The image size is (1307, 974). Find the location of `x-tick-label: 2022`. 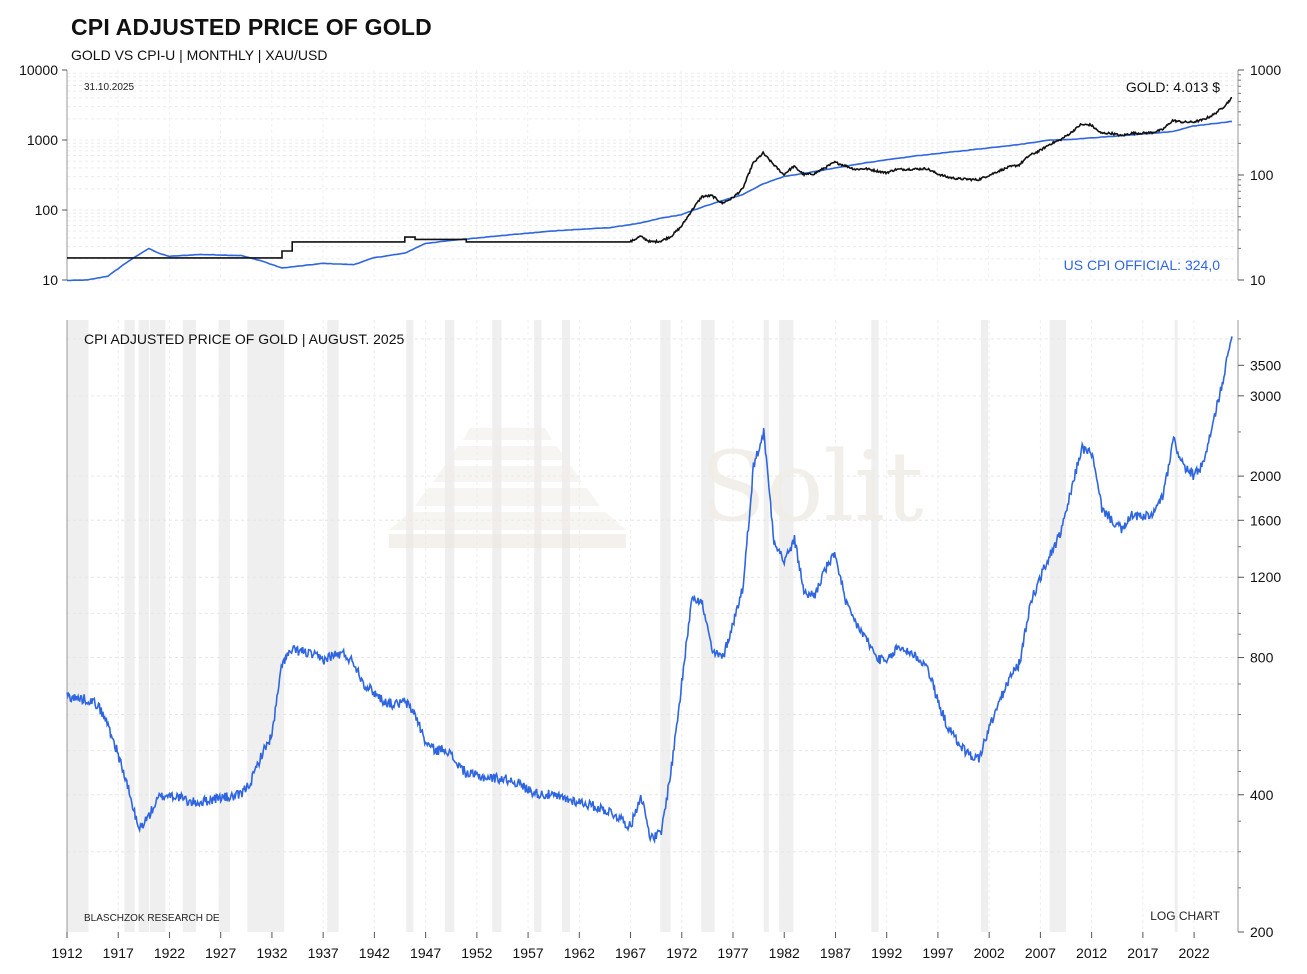

x-tick-label: 2022 is located at coordinates (1194, 953).